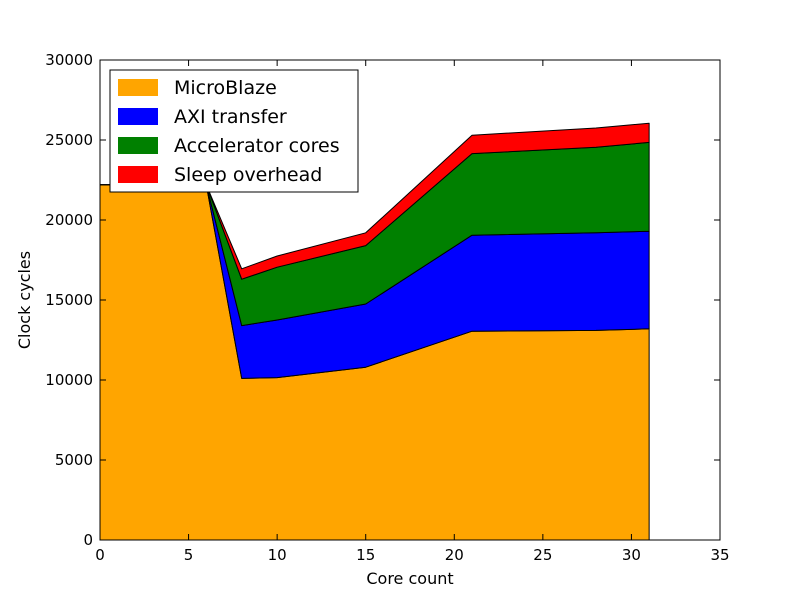 The image size is (800, 600). What do you see at coordinates (74, 460) in the screenshot?
I see `y-tick-label: 5000` at bounding box center [74, 460].